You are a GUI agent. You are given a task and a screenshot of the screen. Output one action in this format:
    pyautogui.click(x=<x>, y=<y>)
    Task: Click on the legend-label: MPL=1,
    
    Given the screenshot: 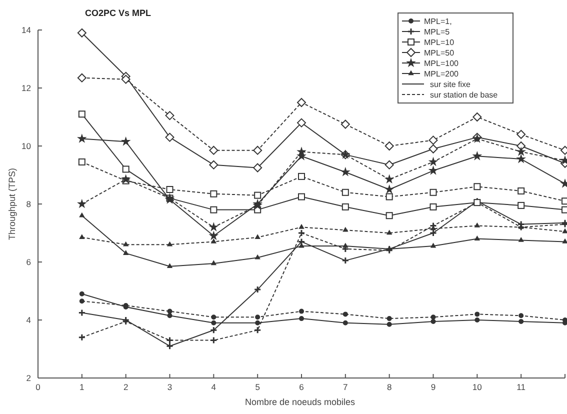 What is the action you would take?
    pyautogui.click(x=438, y=21)
    